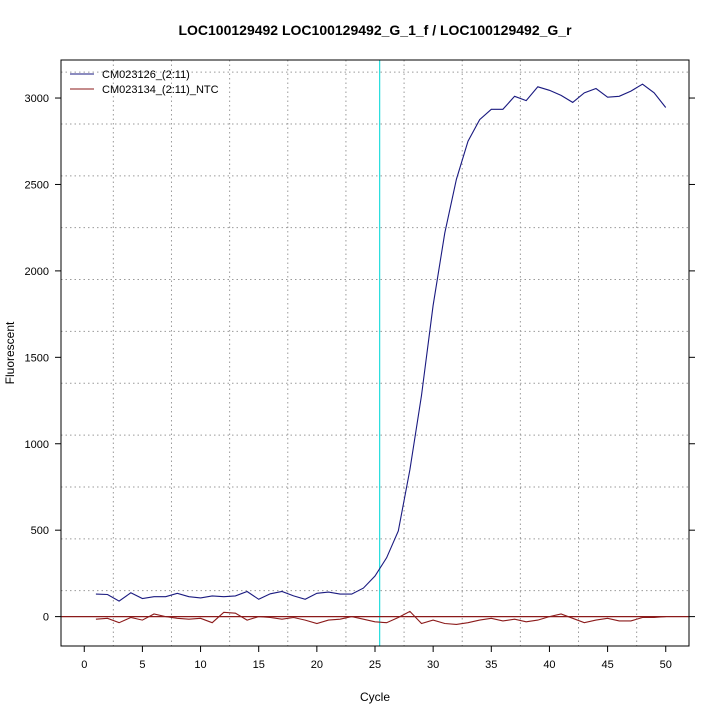  Describe the element at coordinates (37, 358) in the screenshot. I see `y-tick-label: 1500` at that location.